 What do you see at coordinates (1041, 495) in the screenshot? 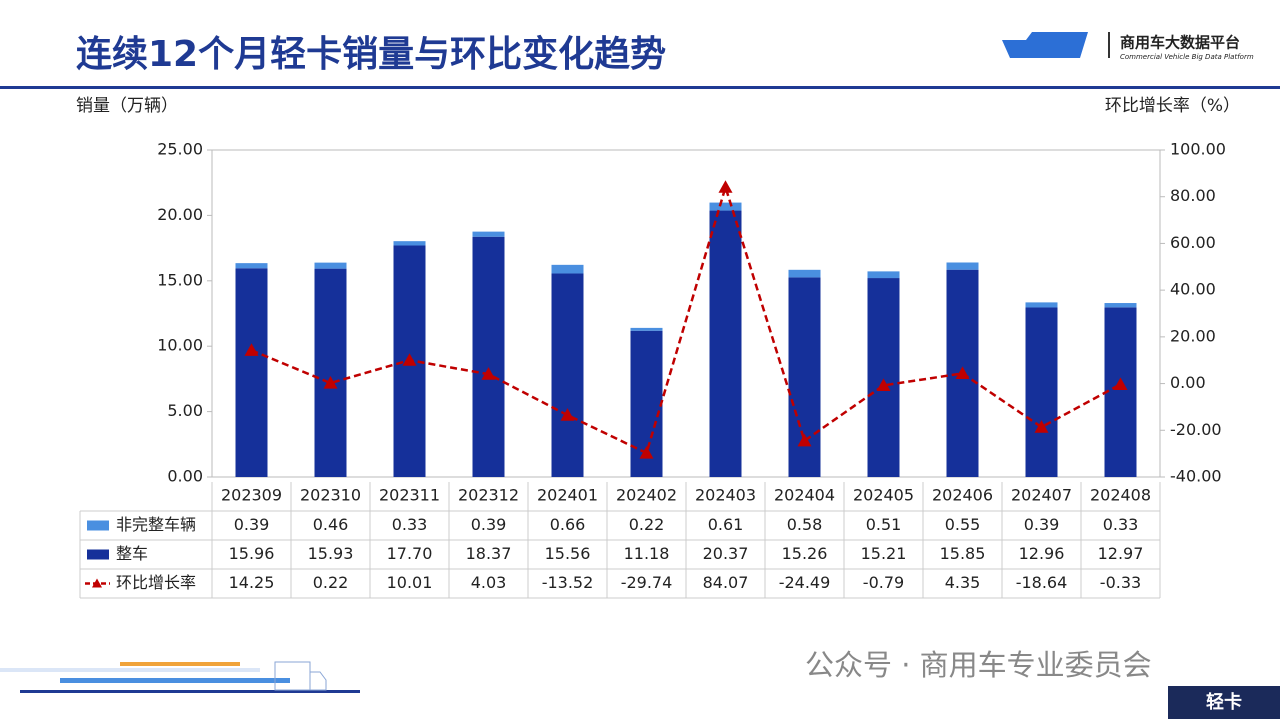
I see `x-tick-label: 202407` at bounding box center [1041, 495].